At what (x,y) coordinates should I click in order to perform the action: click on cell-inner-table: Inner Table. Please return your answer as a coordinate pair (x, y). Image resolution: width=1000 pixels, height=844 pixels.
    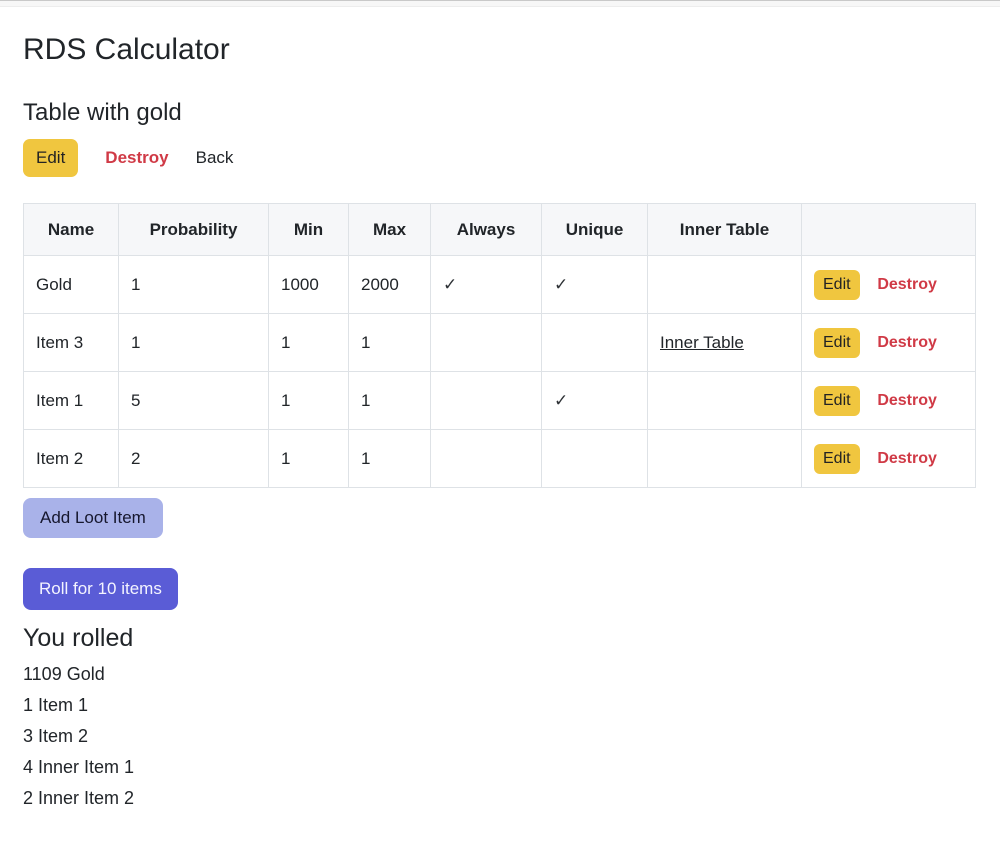
    Looking at the image, I should click on (724, 342).